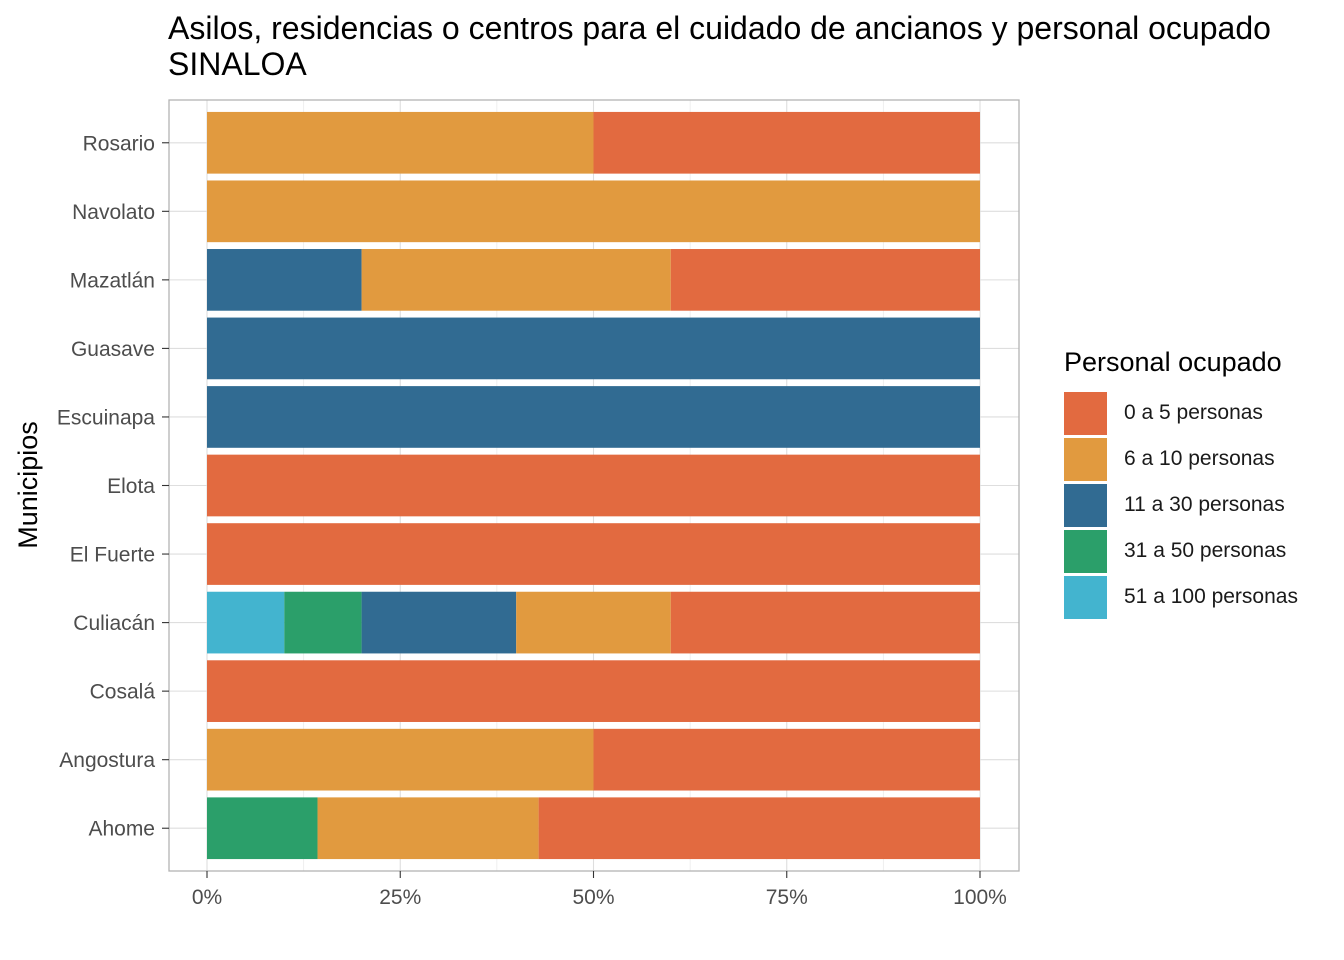  Describe the element at coordinates (1193, 412) in the screenshot. I see `legend-label: 0 a 5 personas` at that location.